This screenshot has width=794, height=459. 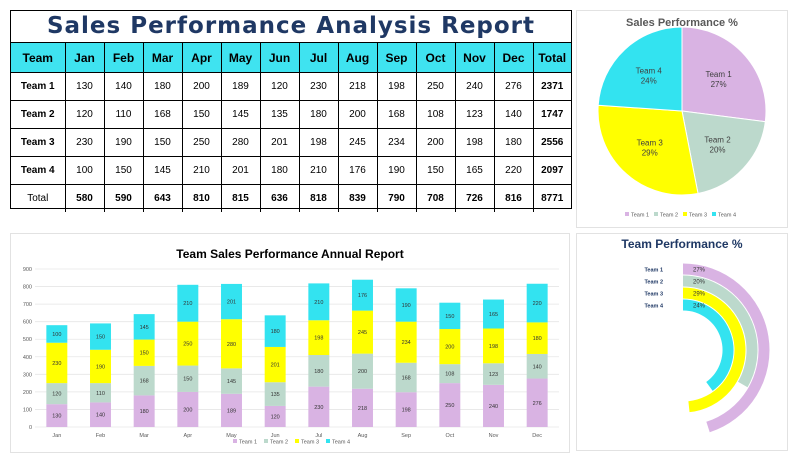 I want to click on legend-label: Team 4, so click(x=341, y=443).